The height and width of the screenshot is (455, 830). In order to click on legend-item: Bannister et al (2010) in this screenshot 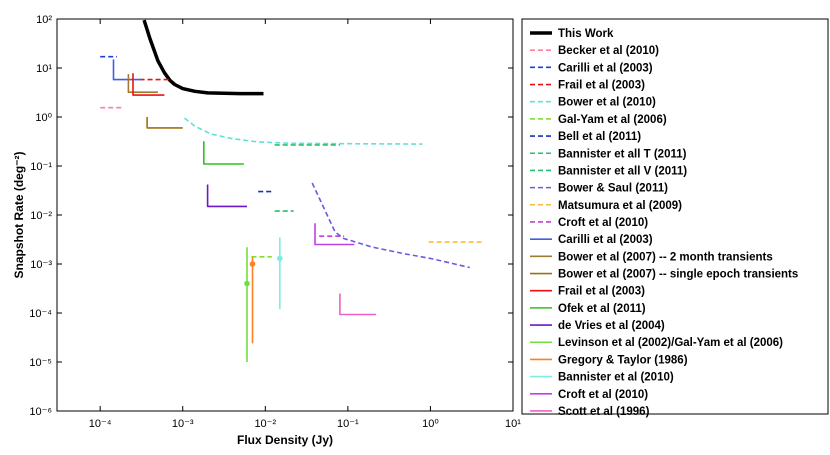, I will do `click(602, 378)`.